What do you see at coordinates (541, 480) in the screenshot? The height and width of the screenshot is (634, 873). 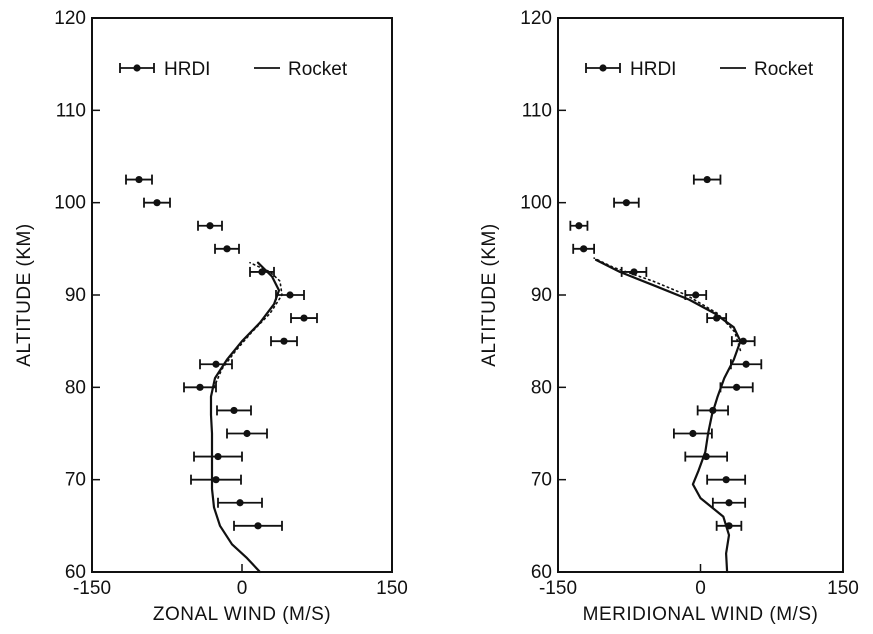 I see `meridional-y-tick-label: 70` at bounding box center [541, 480].